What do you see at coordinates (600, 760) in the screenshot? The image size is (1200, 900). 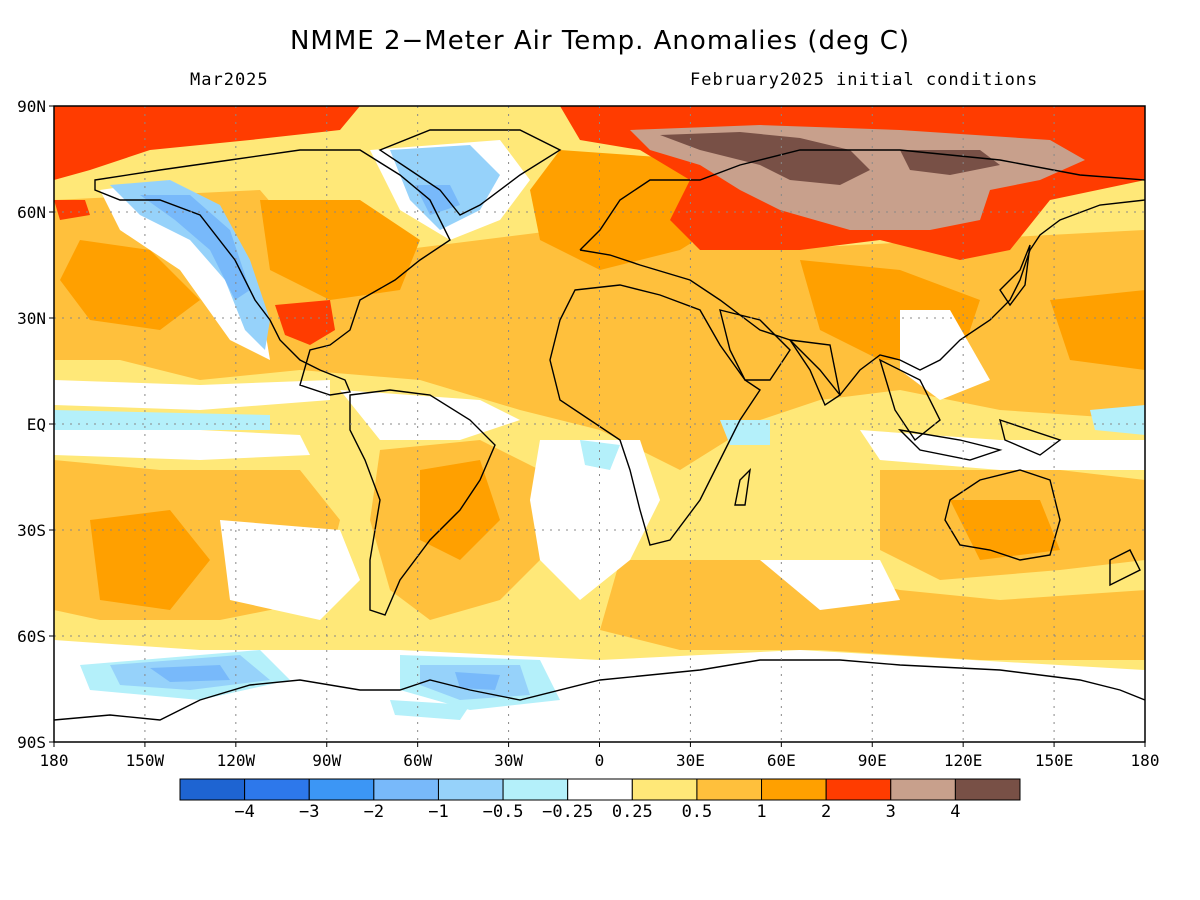 I see `lon-tick-label: 0` at bounding box center [600, 760].